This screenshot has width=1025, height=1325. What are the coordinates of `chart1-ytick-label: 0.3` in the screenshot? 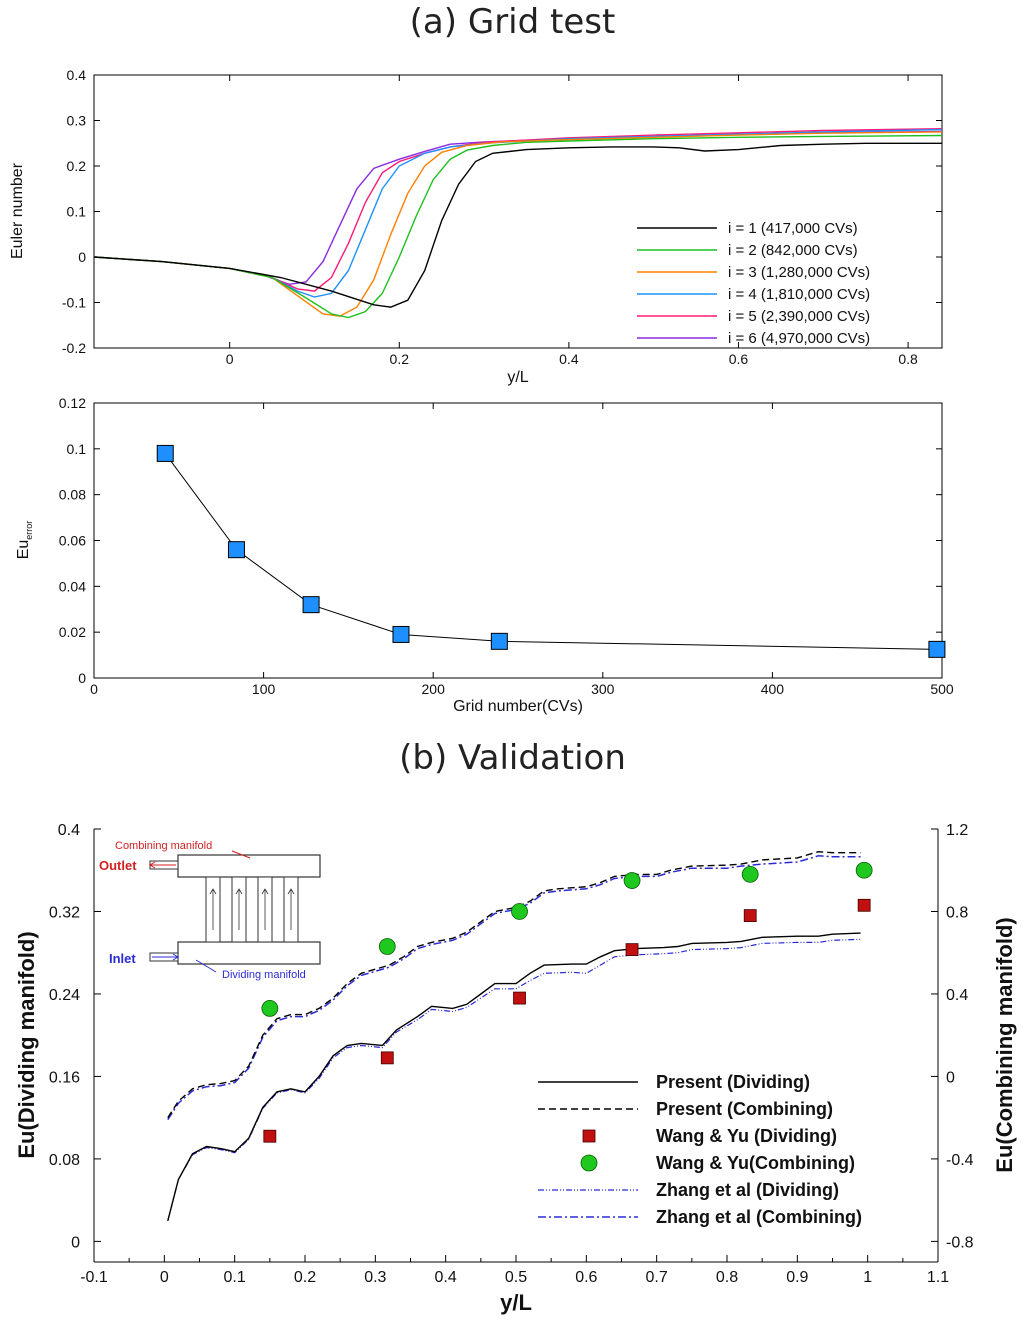 It's located at (77, 121).